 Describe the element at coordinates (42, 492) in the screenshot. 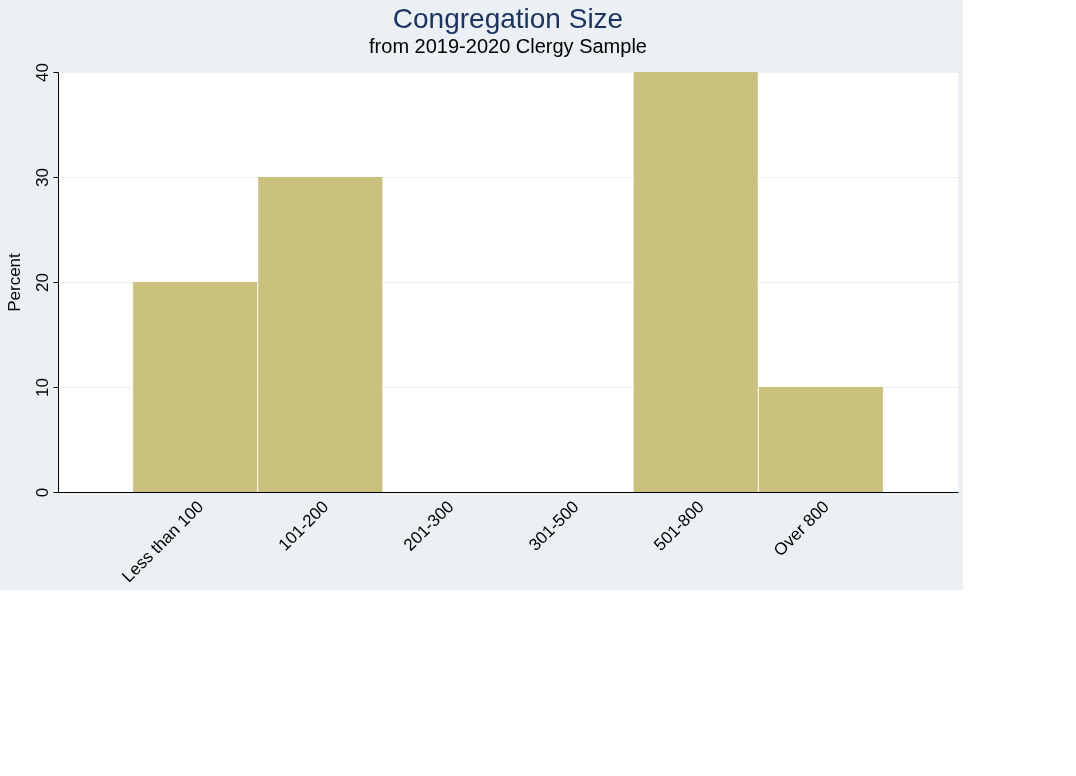

I see `y-tick-label: 0` at that location.